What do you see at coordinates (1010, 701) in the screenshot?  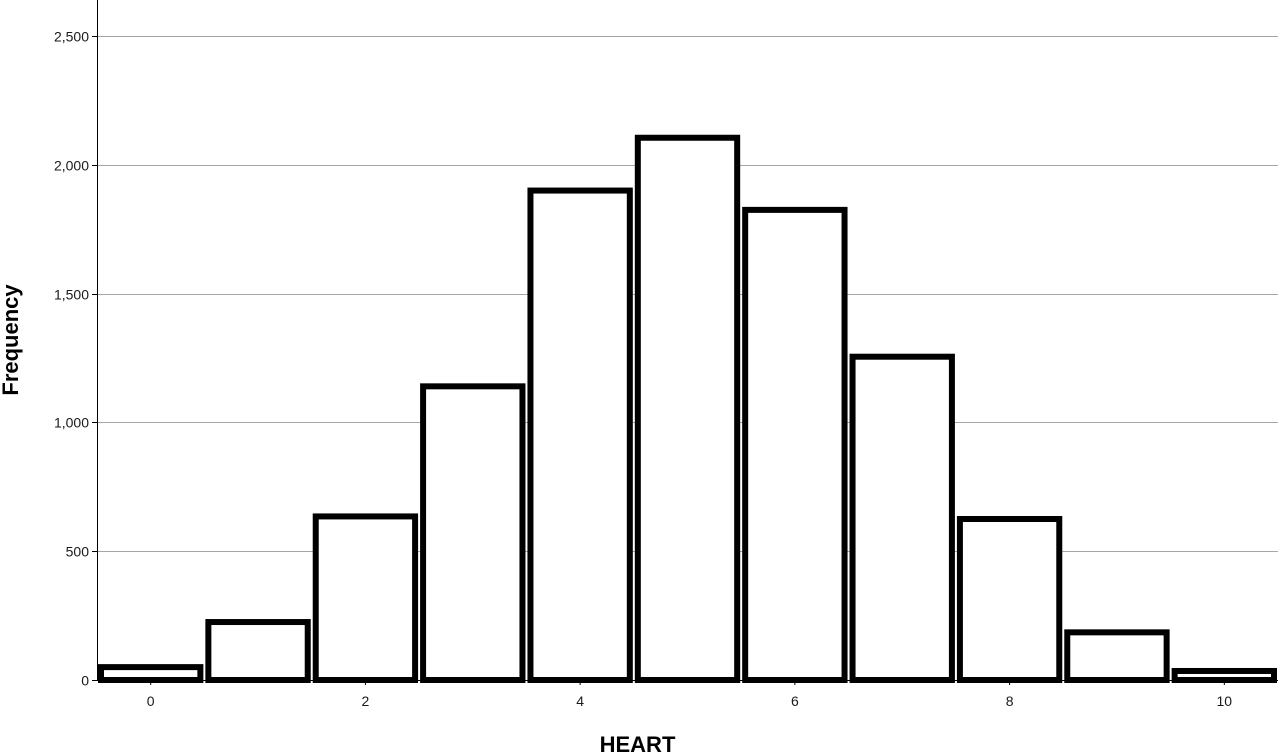 I see `x-tick-label: 8` at bounding box center [1010, 701].